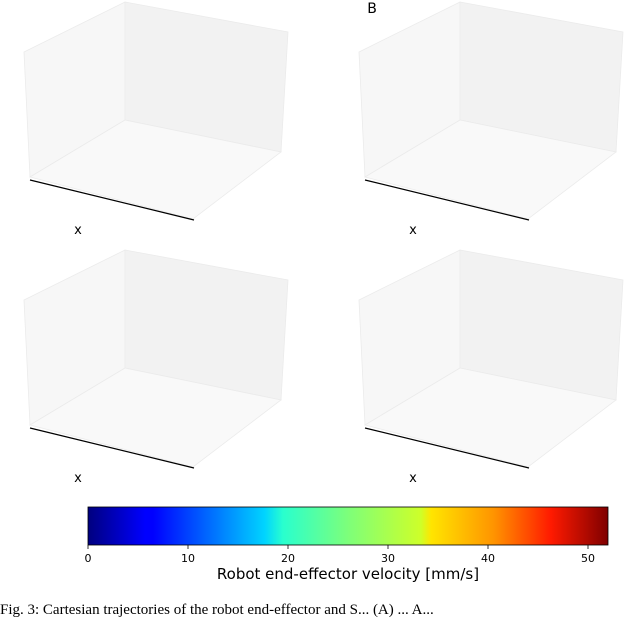  What do you see at coordinates (588, 558) in the screenshot?
I see `colorbar-tick-label: 50` at bounding box center [588, 558].